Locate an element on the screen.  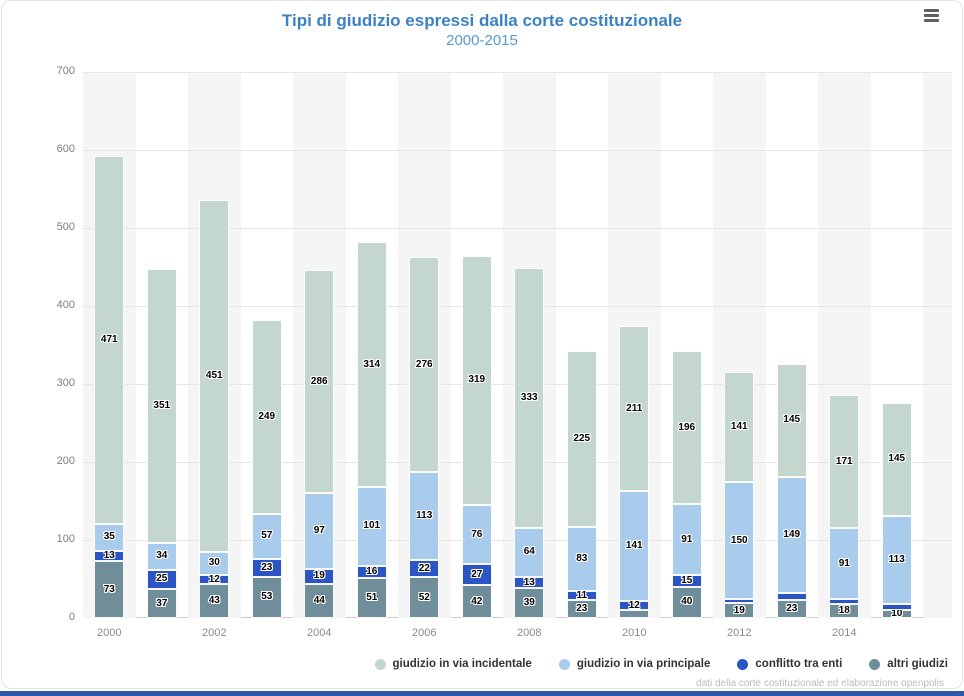
x-axis-label: 2002 is located at coordinates (214, 633).